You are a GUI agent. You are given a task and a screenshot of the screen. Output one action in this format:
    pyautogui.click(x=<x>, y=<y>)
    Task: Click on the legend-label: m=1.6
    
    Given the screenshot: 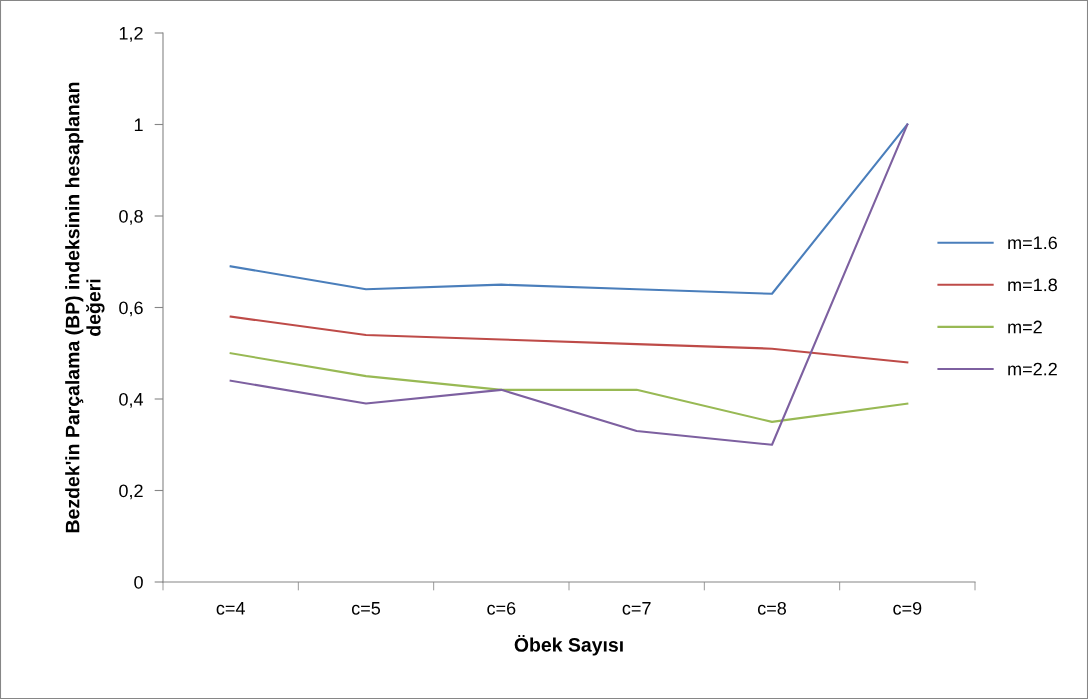 What is the action you would take?
    pyautogui.click(x=1032, y=243)
    